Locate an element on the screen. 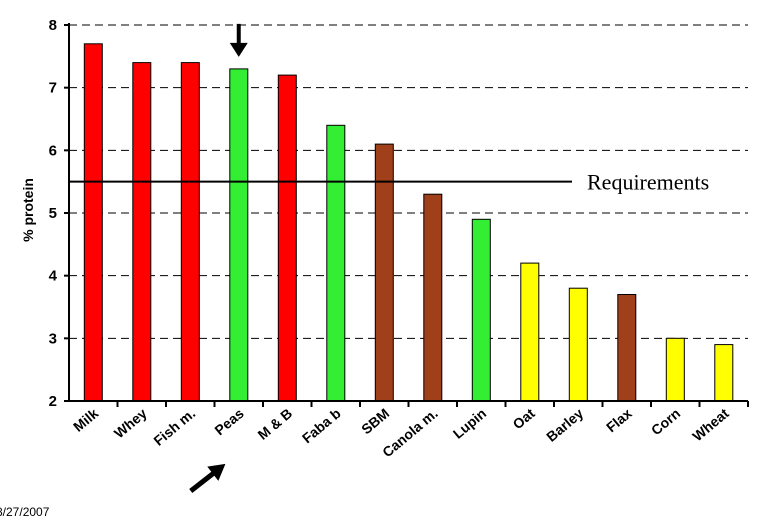 The image size is (775, 519). x-tick-label: SBM is located at coordinates (375, 421).